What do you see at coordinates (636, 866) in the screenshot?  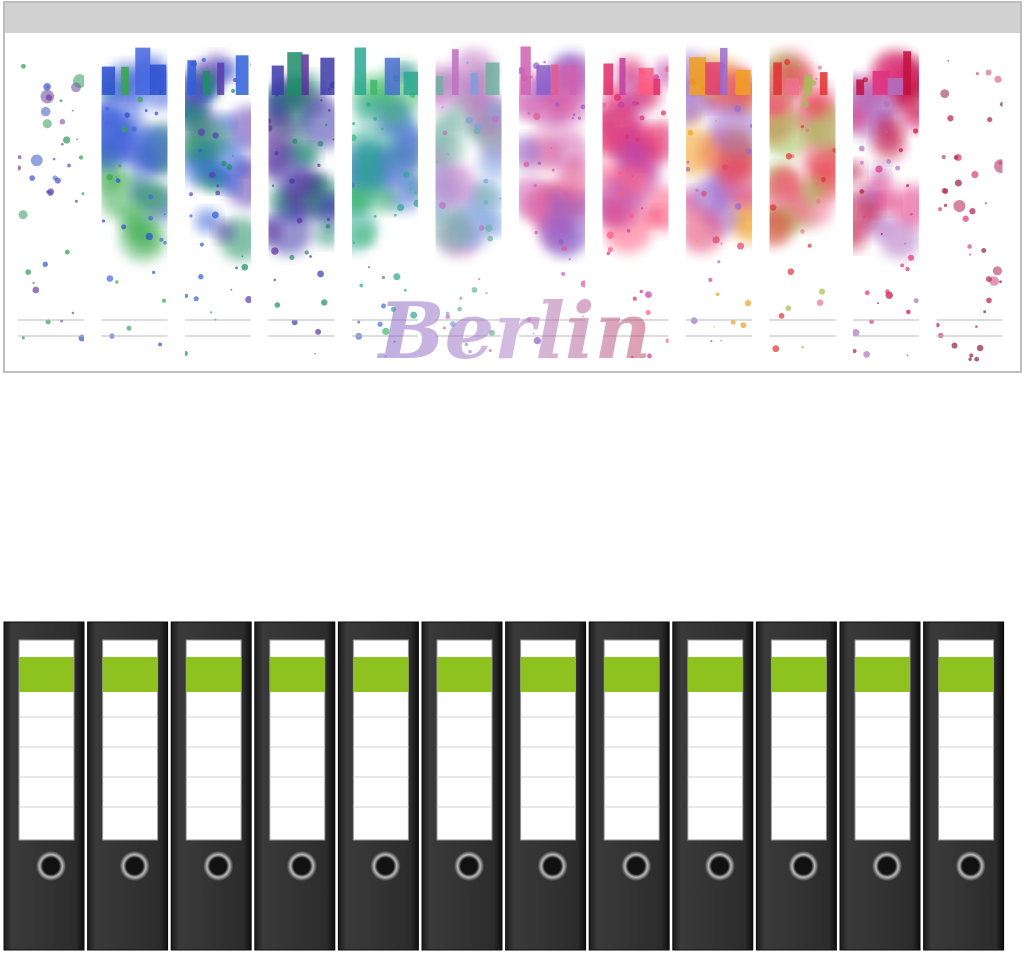 I see `binder-ring-hole` at bounding box center [636, 866].